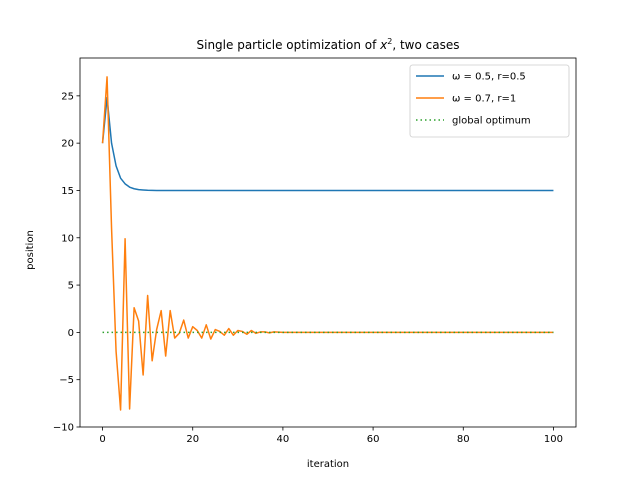 The image size is (640, 480). Describe the element at coordinates (30, 250) in the screenshot. I see `y-axis-label: position` at that location.